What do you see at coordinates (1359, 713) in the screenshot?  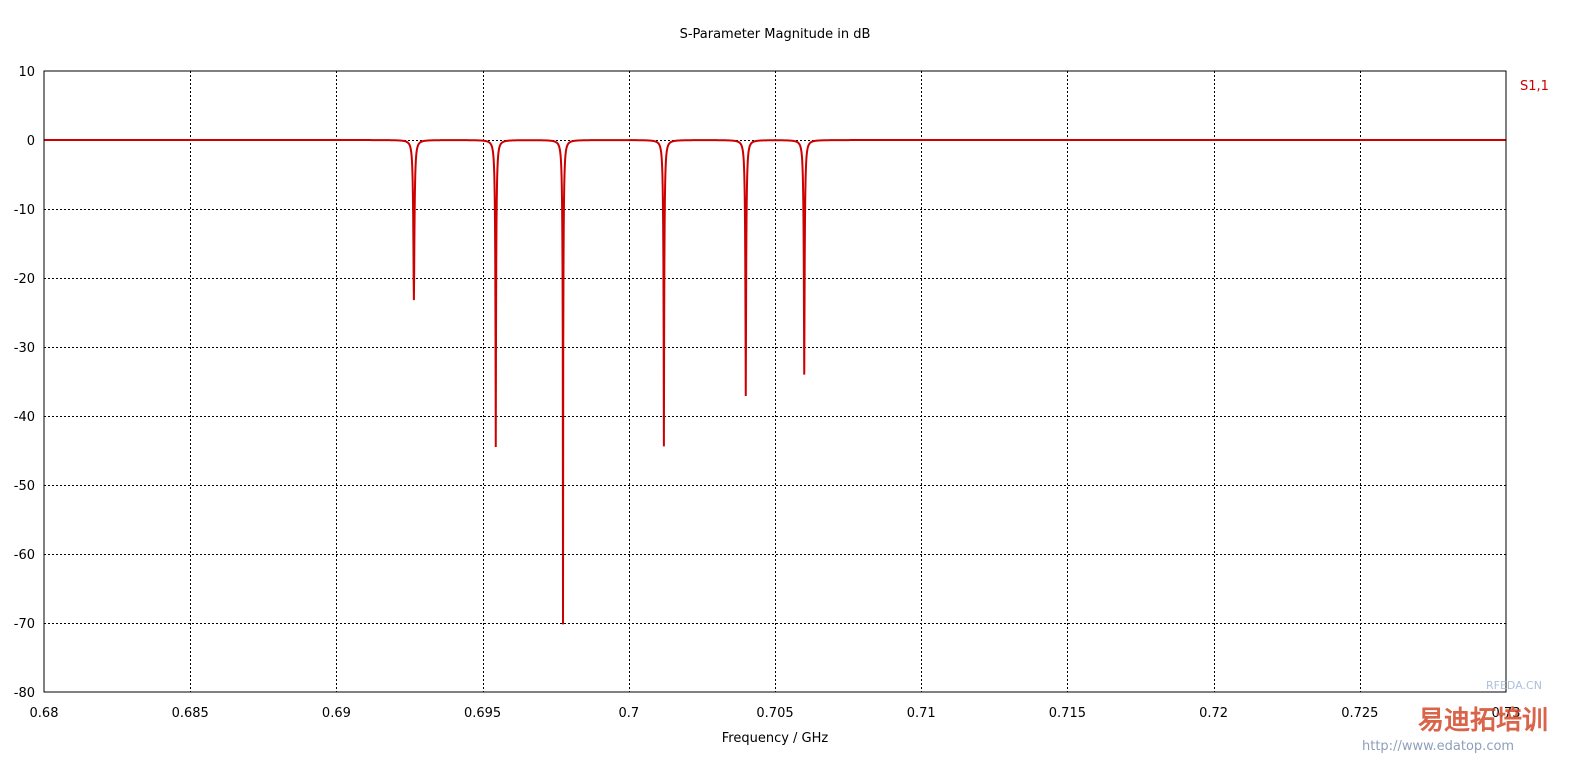 I see `x-tick-label: 0.725` at bounding box center [1359, 713].